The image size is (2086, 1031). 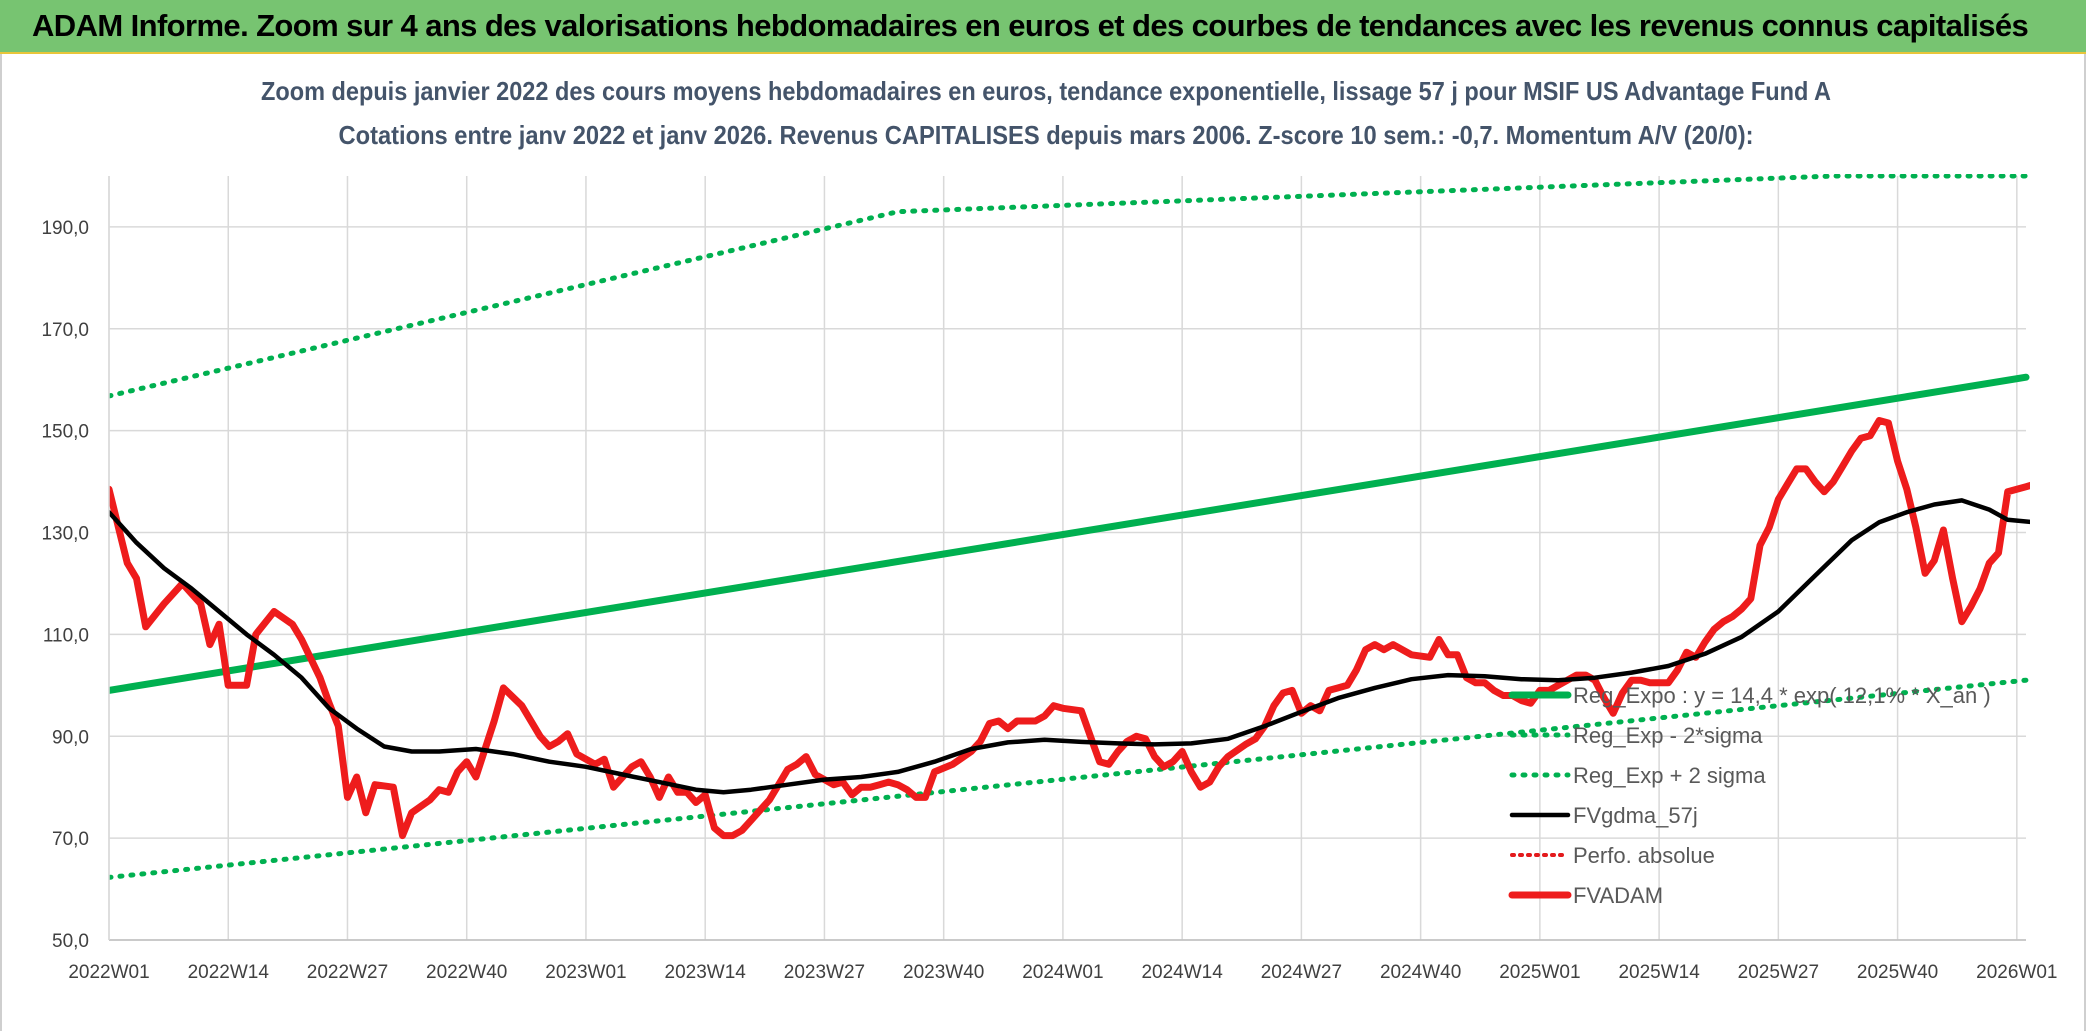 I want to click on y-tick-label: 150,0, so click(x=65, y=432).